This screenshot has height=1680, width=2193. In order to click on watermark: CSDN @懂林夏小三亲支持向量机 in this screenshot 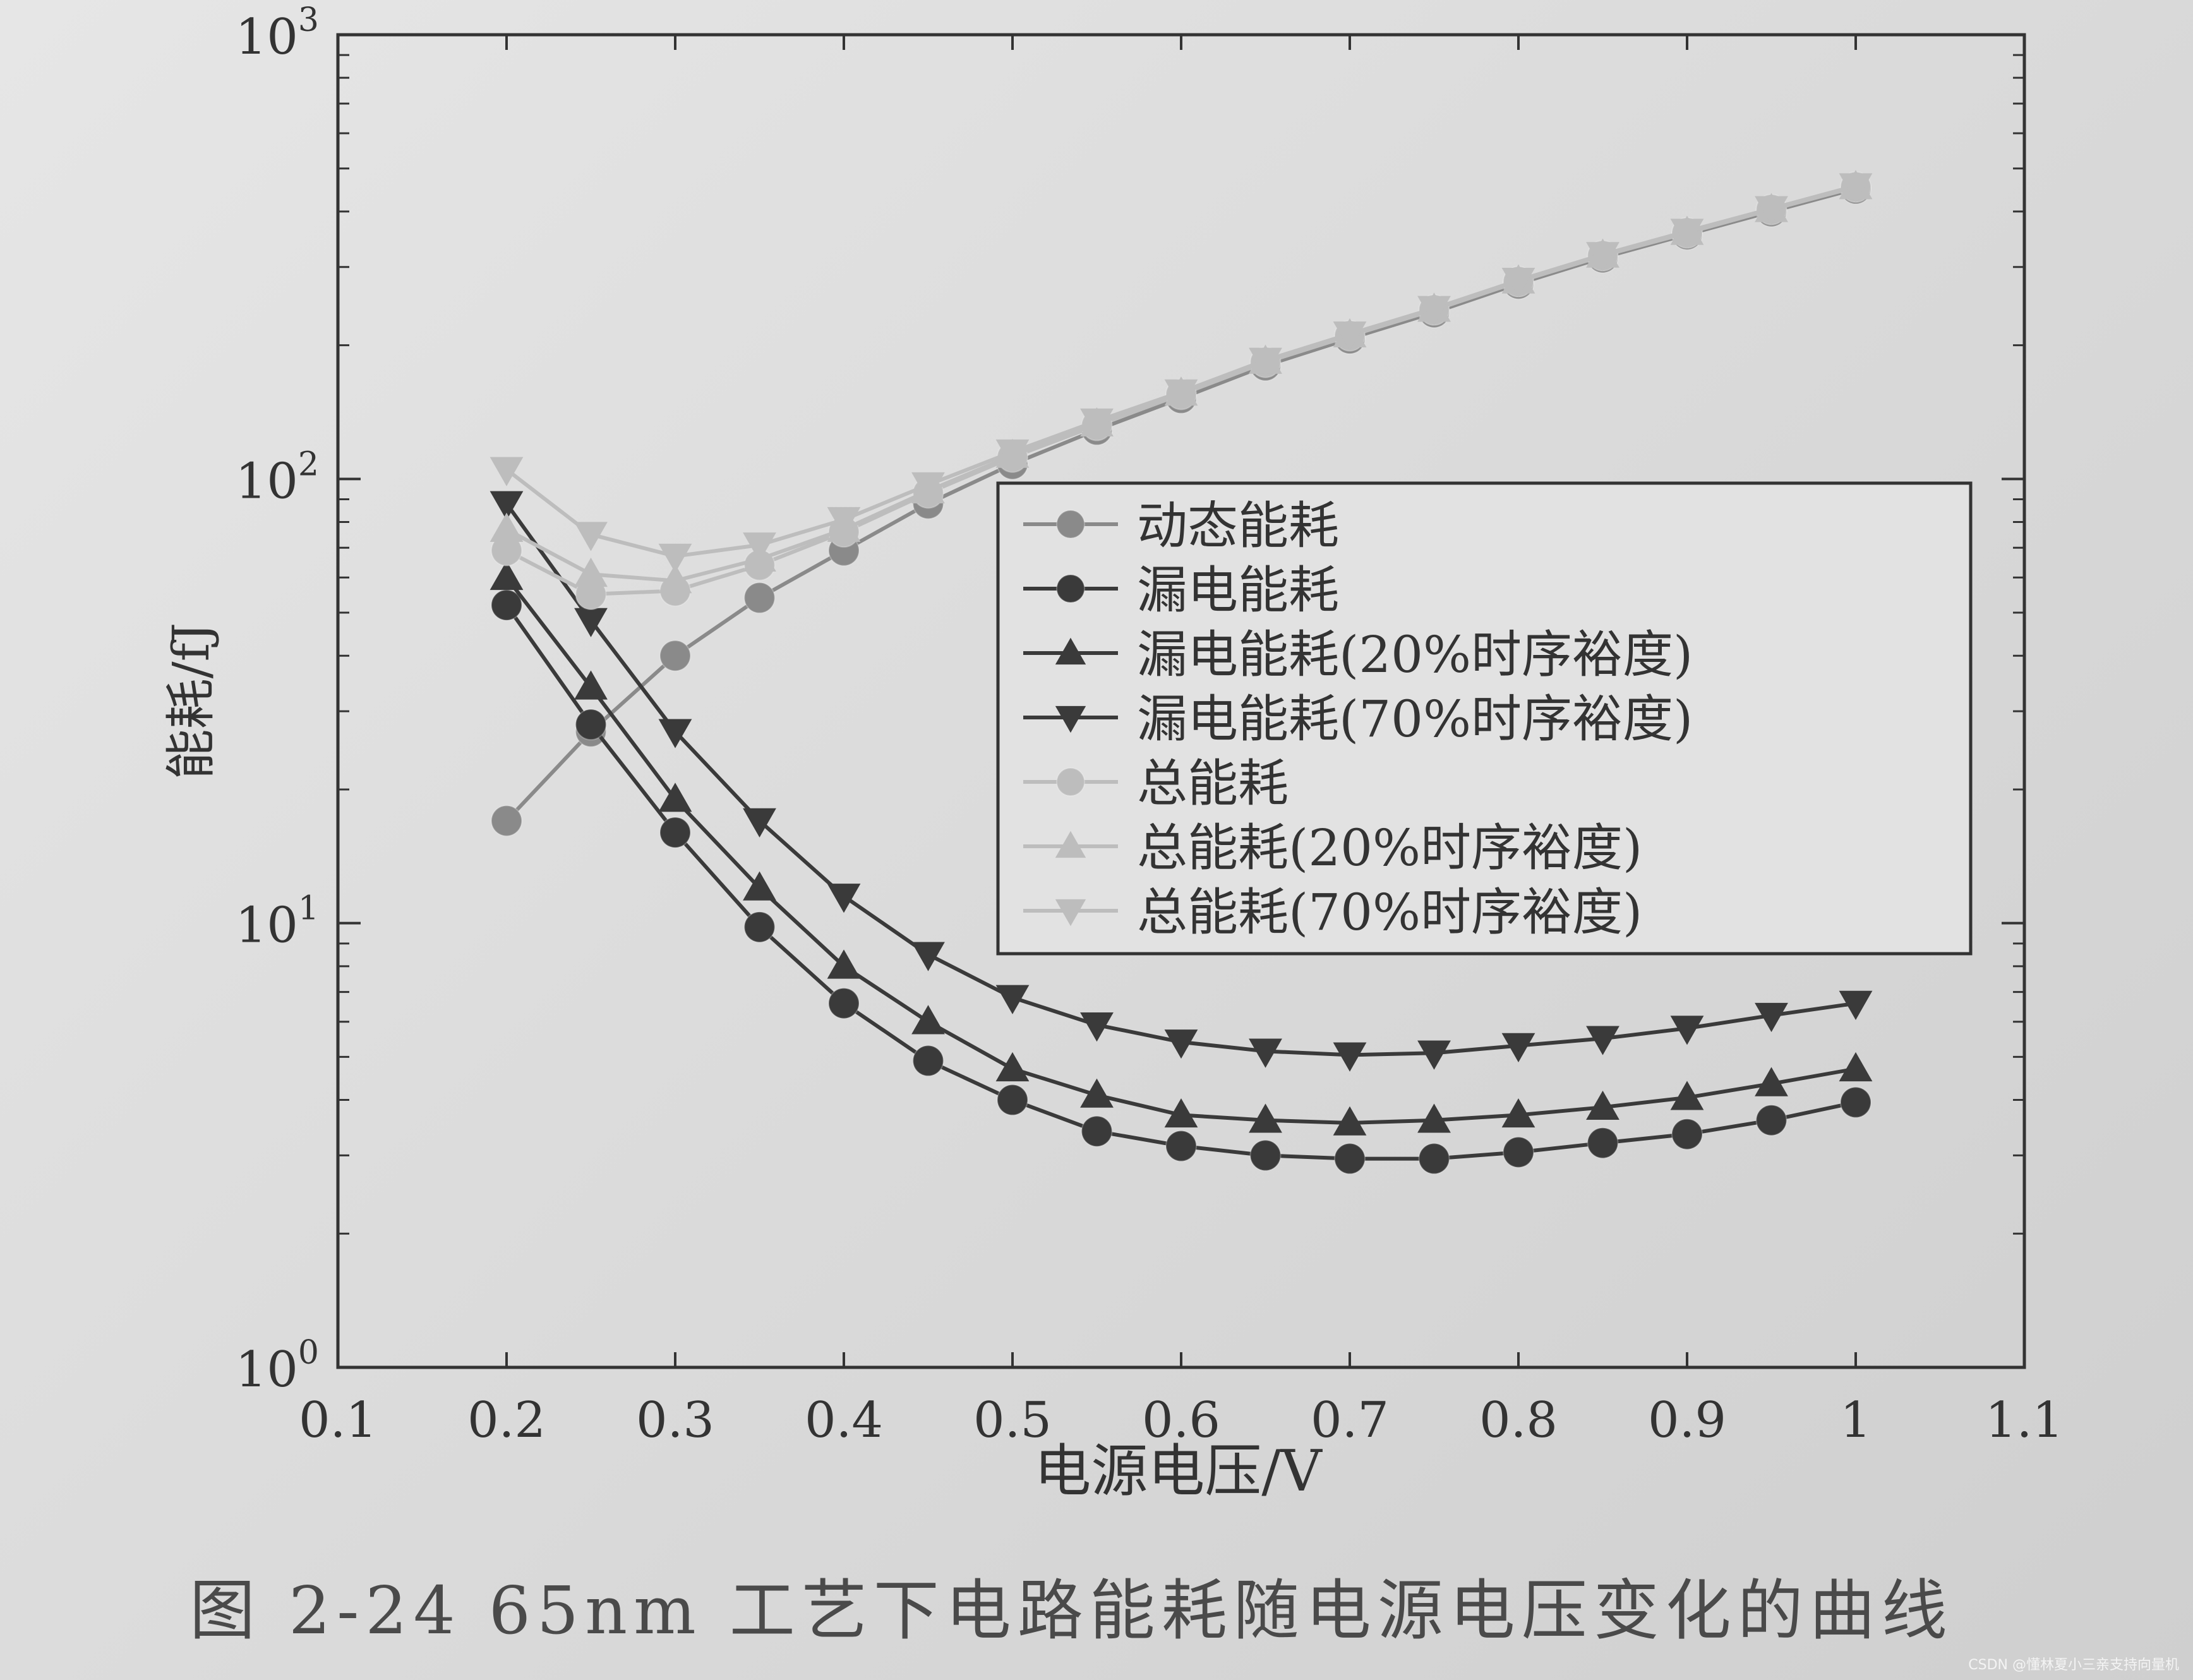, I will do `click(2073, 1665)`.